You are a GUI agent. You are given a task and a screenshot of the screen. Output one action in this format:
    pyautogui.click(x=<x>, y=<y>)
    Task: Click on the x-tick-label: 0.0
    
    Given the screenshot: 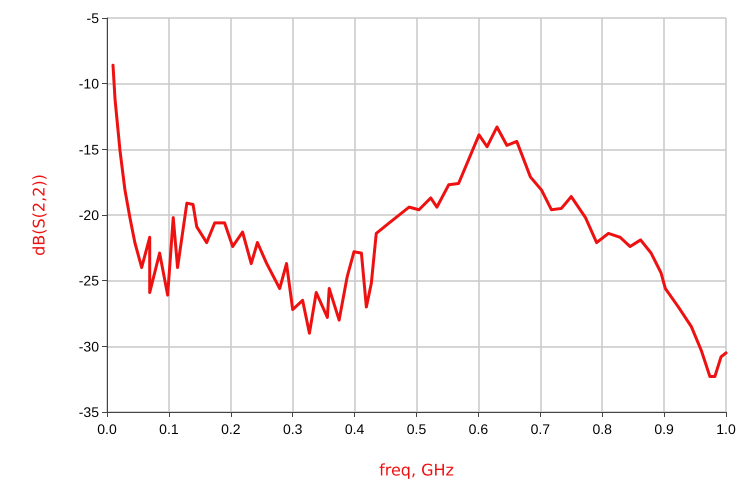 What is the action you would take?
    pyautogui.click(x=107, y=429)
    